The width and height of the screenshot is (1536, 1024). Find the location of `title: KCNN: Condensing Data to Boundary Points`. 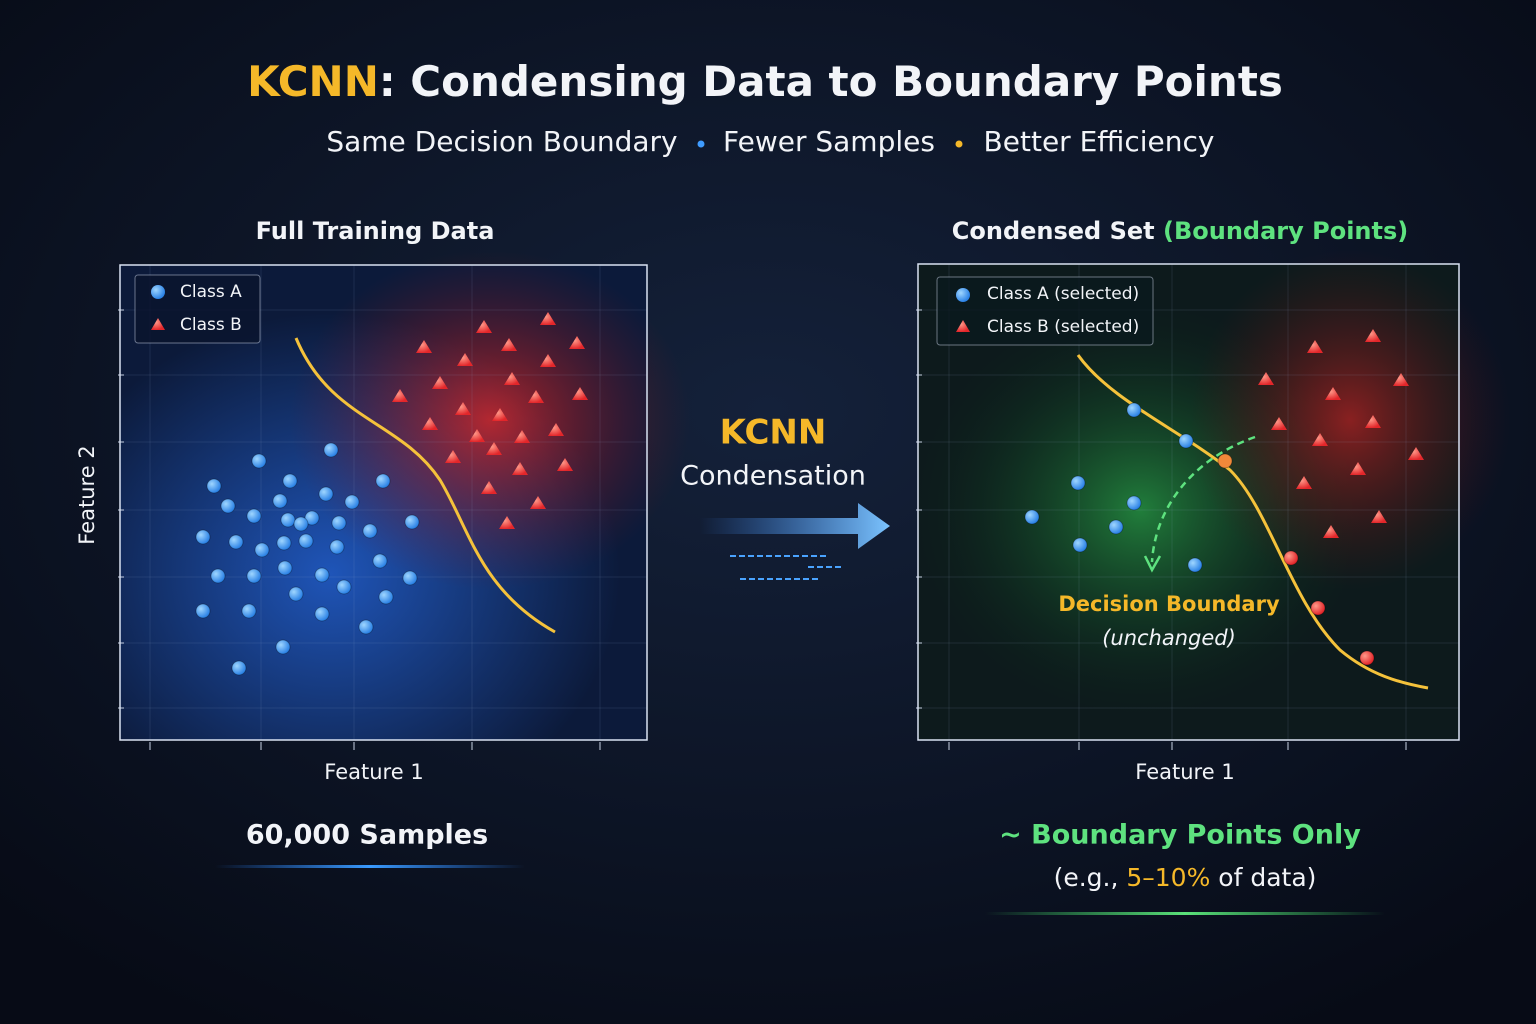

title: KCNN: Condensing Data to Boundary Points is located at coordinates (765, 81).